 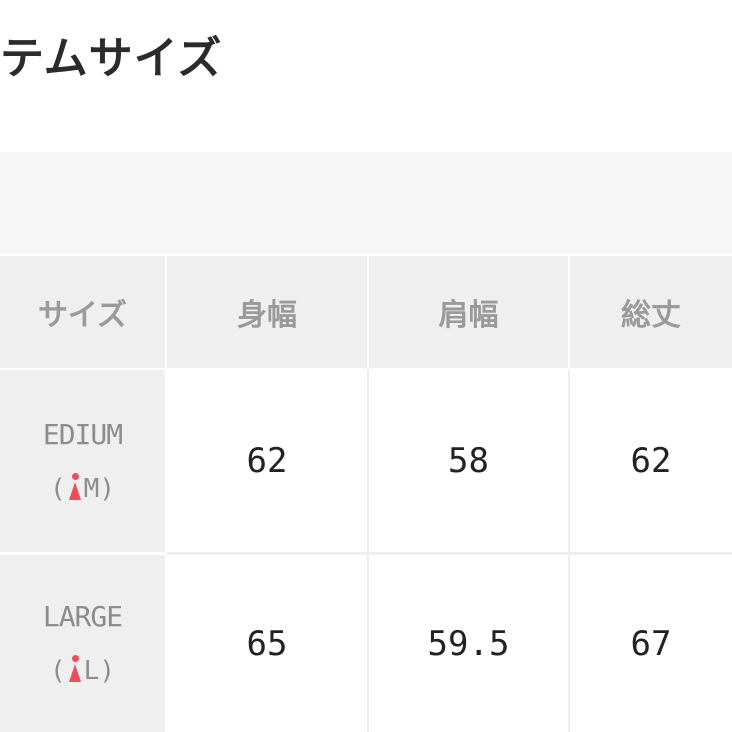 What do you see at coordinates (267, 643) in the screenshot?
I see `table-cell: 65` at bounding box center [267, 643].